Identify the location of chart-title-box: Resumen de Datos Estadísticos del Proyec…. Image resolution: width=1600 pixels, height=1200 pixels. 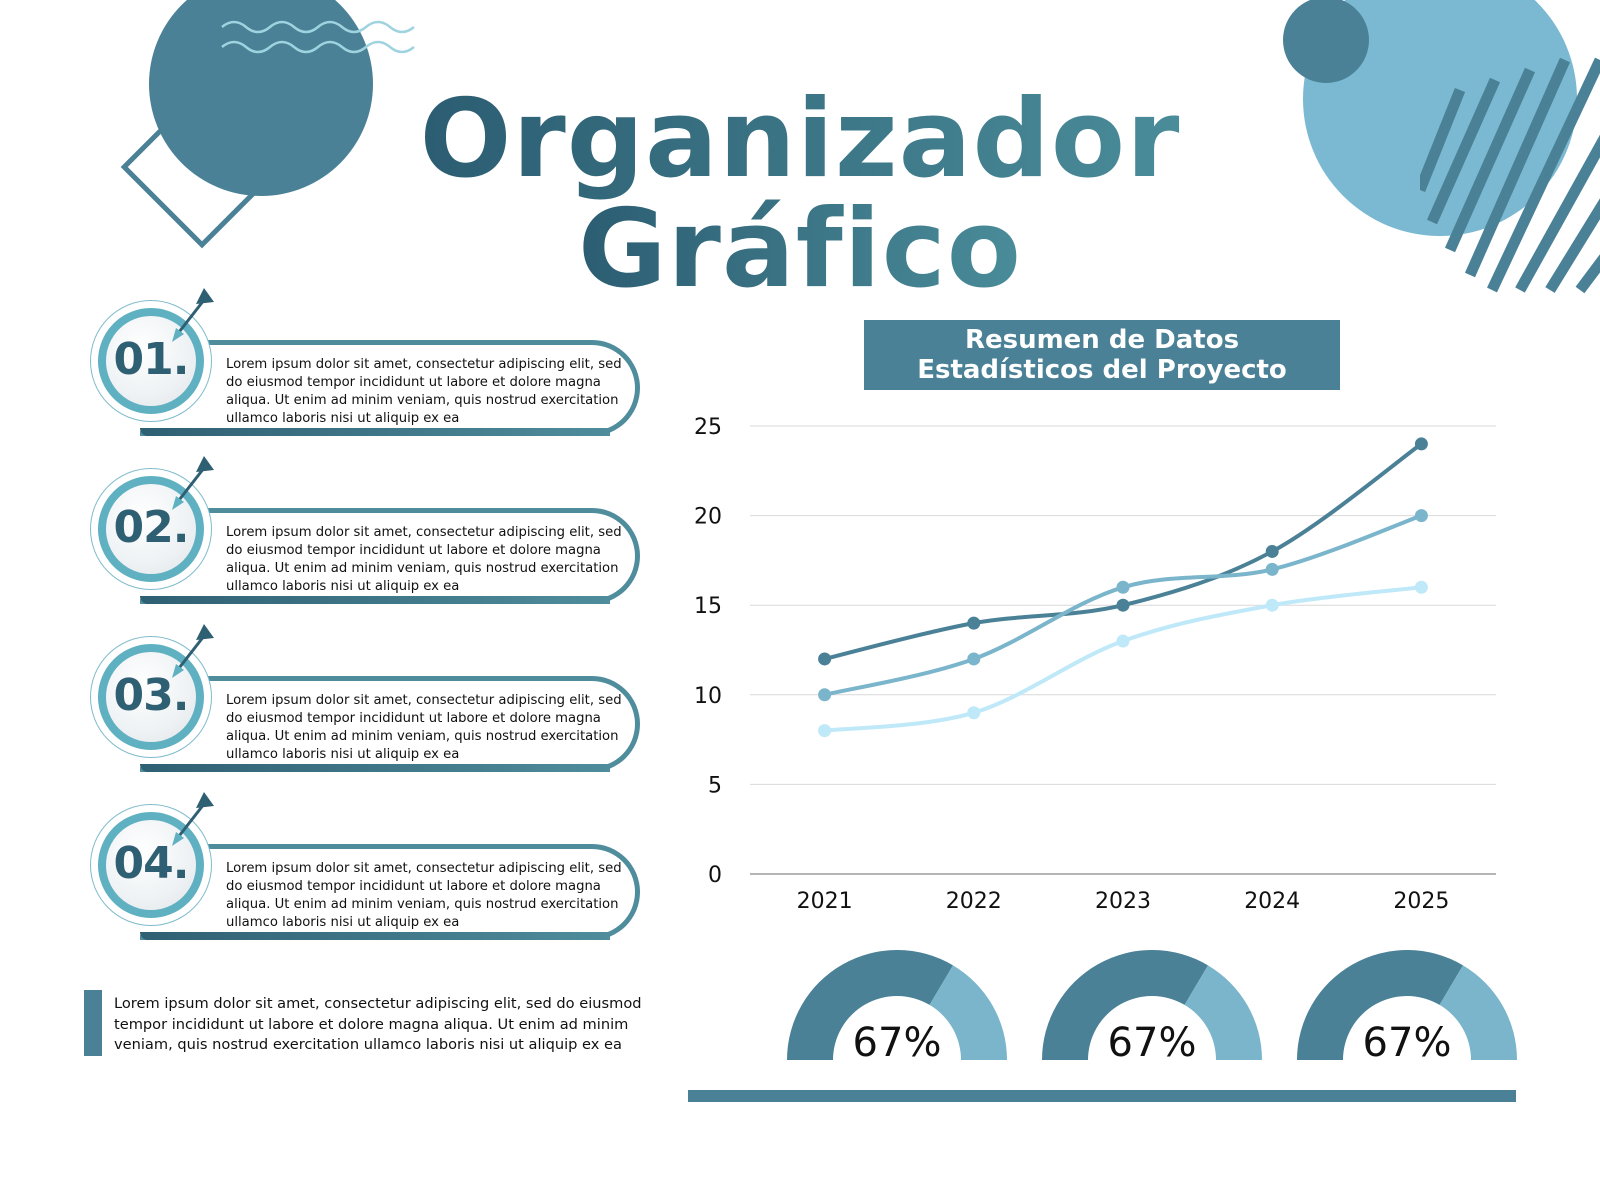
(1102, 355).